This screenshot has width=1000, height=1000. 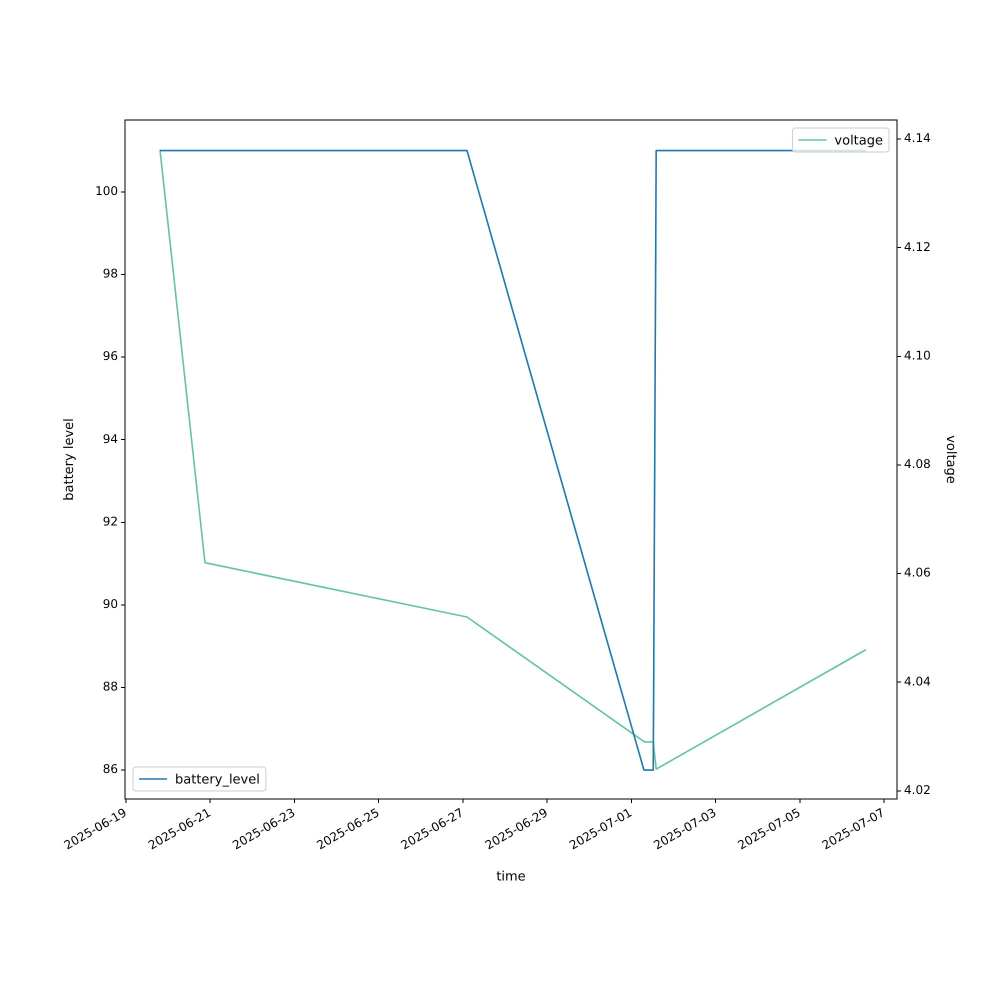 What do you see at coordinates (110, 521) in the screenshot?
I see `y-tick-label: 92` at bounding box center [110, 521].